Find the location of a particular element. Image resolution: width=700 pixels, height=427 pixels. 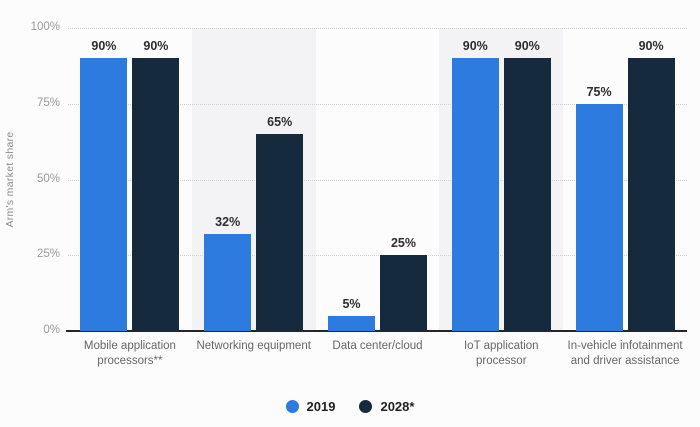

y-axis-tick-label: 25% is located at coordinates (48, 254).